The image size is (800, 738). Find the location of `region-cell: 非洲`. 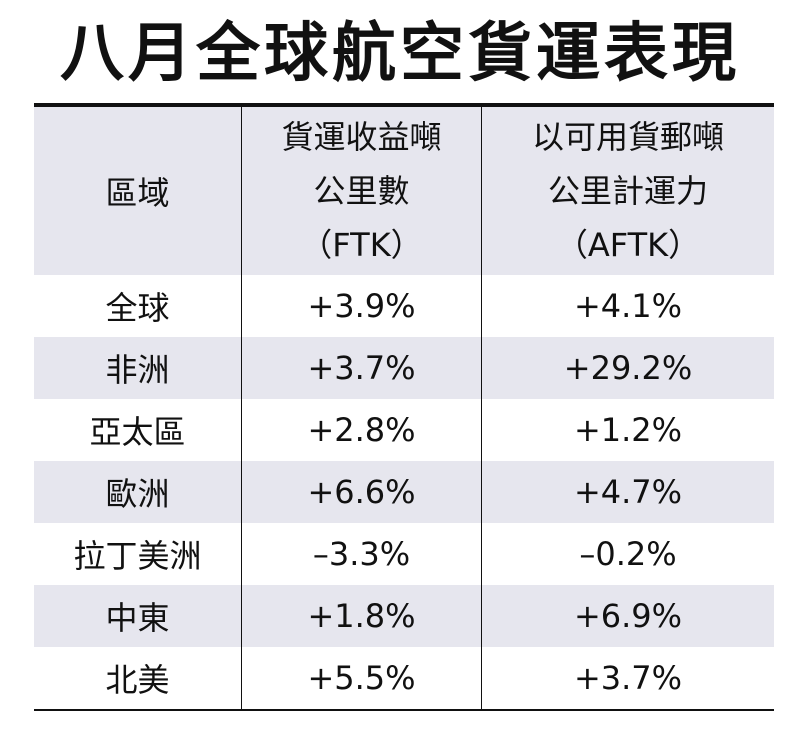

region-cell: 非洲 is located at coordinates (137, 370).